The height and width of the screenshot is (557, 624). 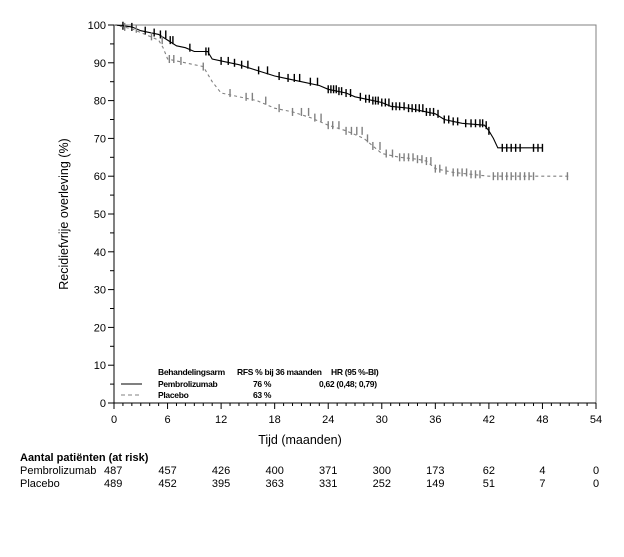 I want to click on at-risk-value: 300, so click(x=381, y=471).